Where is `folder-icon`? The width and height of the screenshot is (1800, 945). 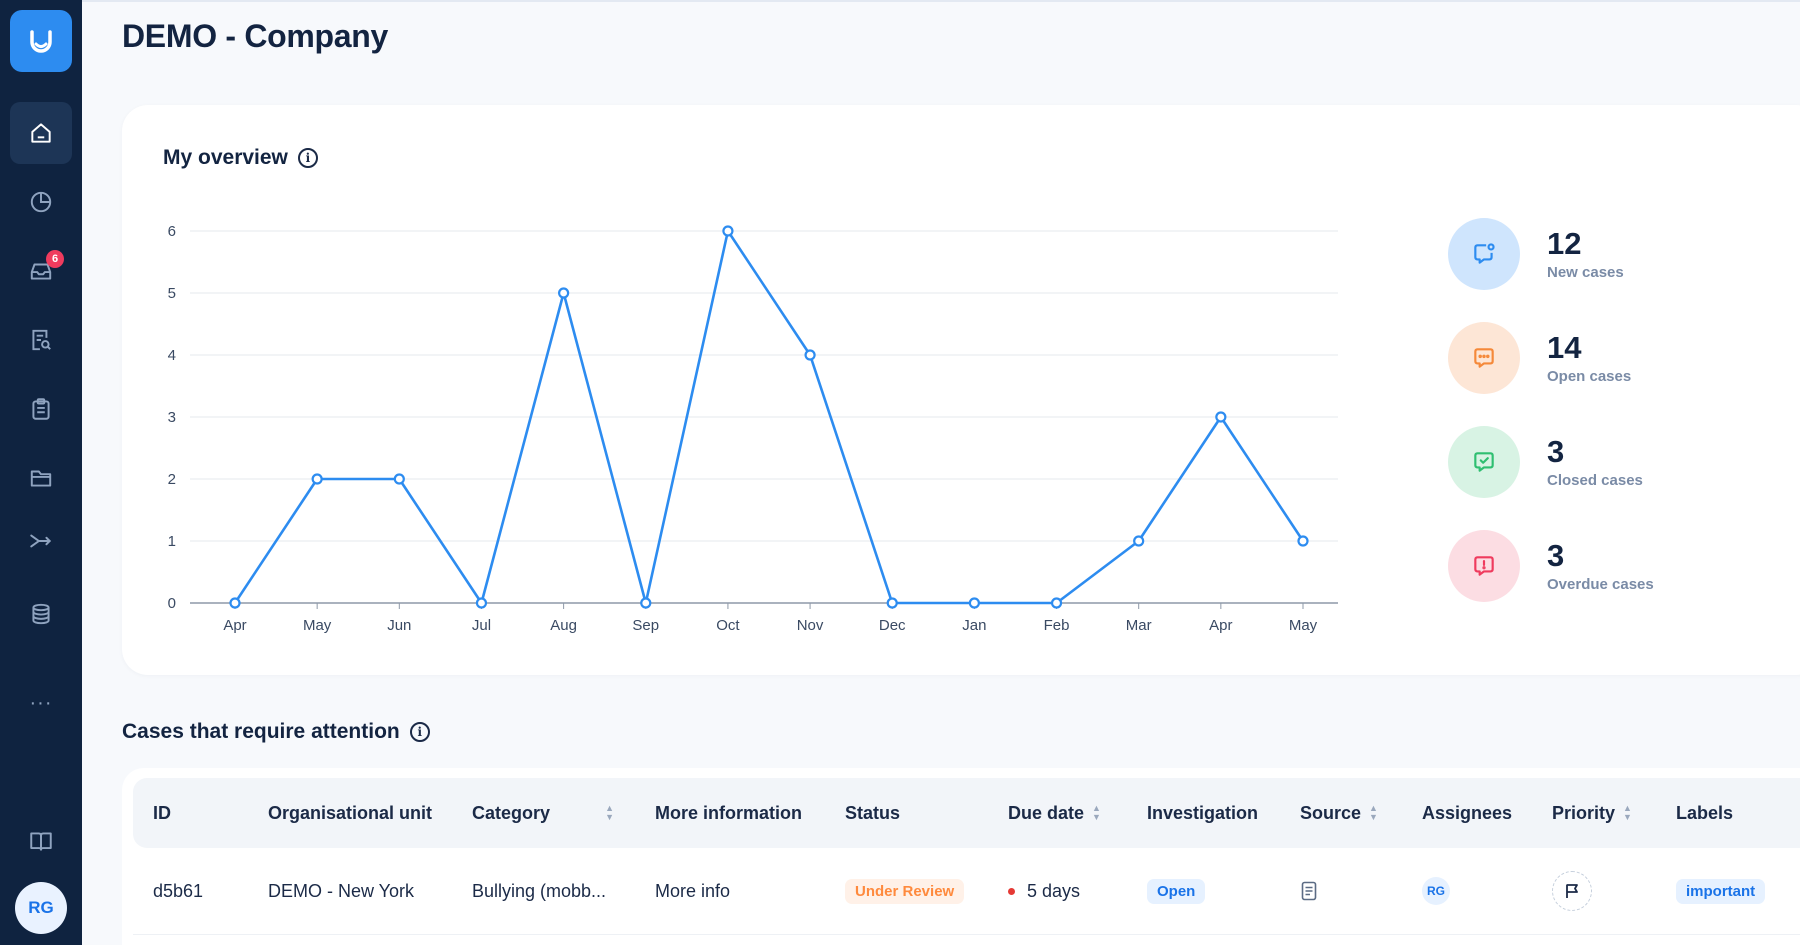
folder-icon is located at coordinates (41, 478).